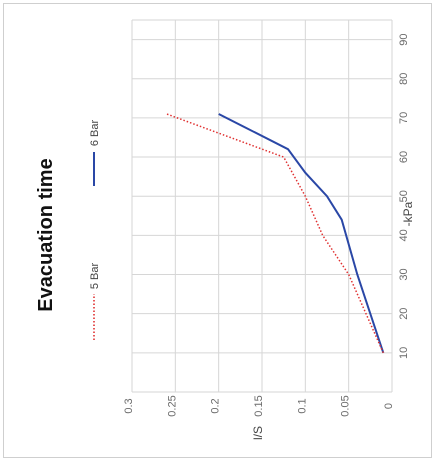  Describe the element at coordinates (95, 276) in the screenshot. I see `legend-label-5-bar: 5 Bar` at that location.